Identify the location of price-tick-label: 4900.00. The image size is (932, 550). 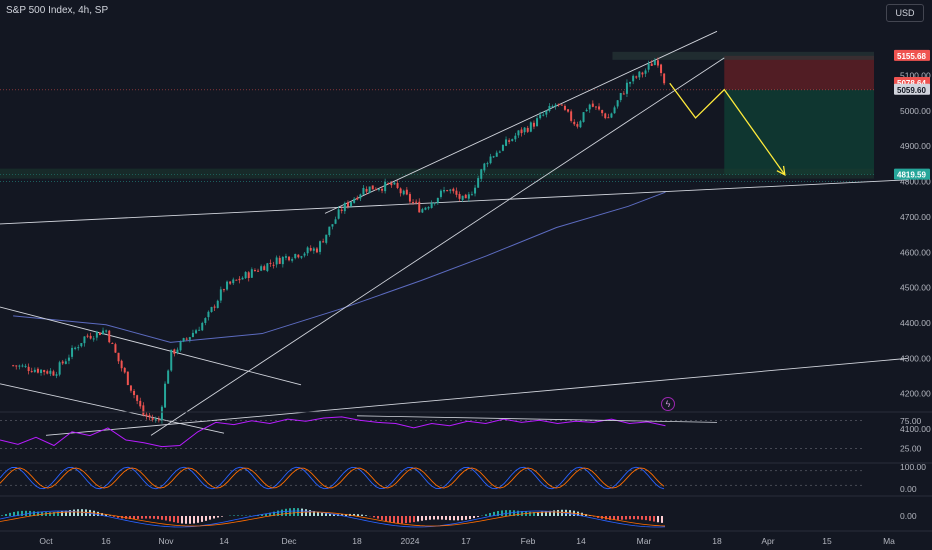
(915, 146).